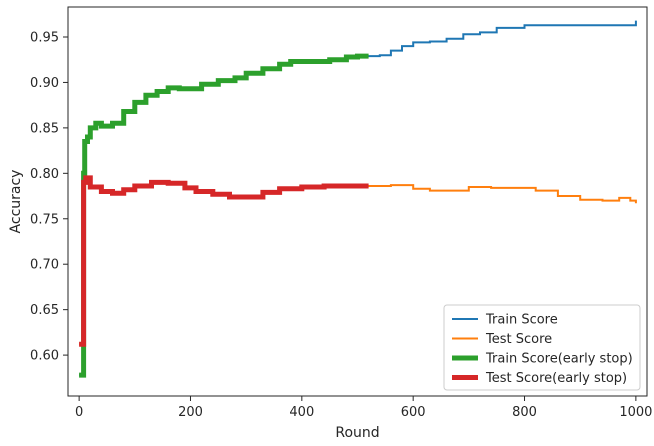 The width and height of the screenshot is (654, 446). Describe the element at coordinates (16, 202) in the screenshot. I see `y-axis-label: Accuracy` at that location.